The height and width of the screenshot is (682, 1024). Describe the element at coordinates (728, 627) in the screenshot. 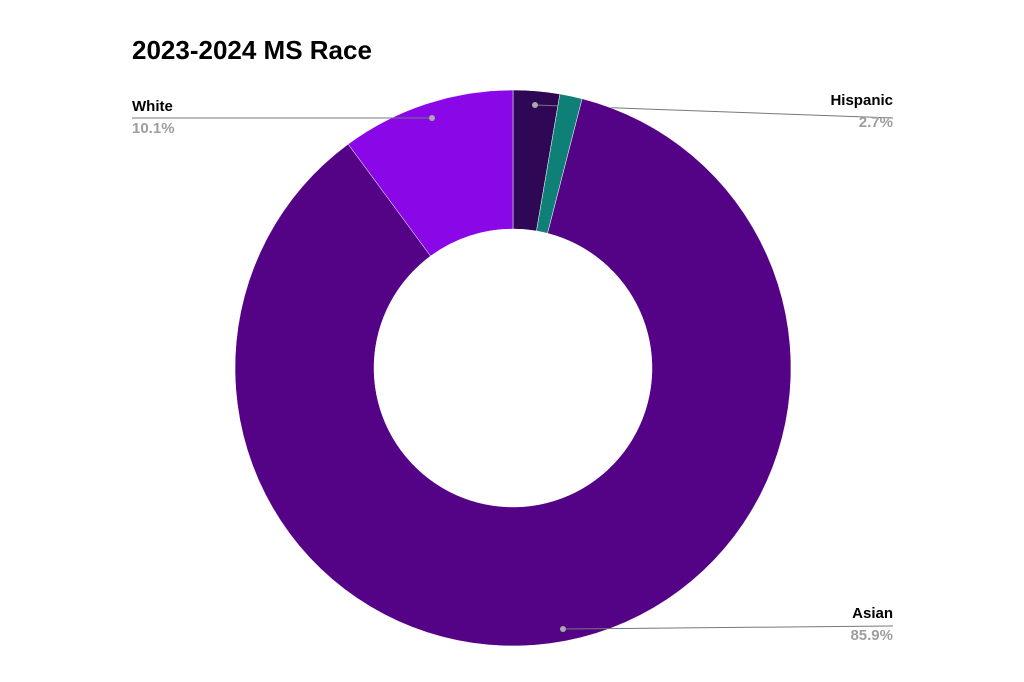

I see `leader-line` at that location.